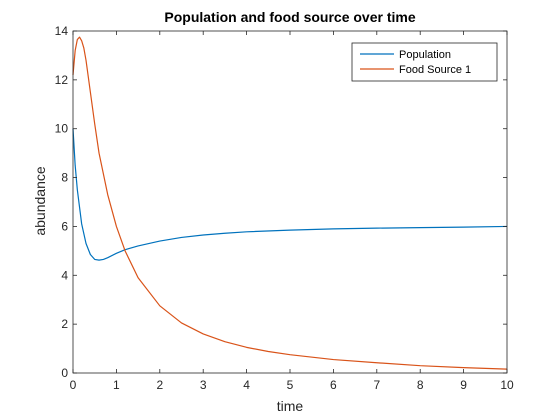 This screenshot has height=420, width=560. I want to click on x-axis-label: time, so click(290, 406).